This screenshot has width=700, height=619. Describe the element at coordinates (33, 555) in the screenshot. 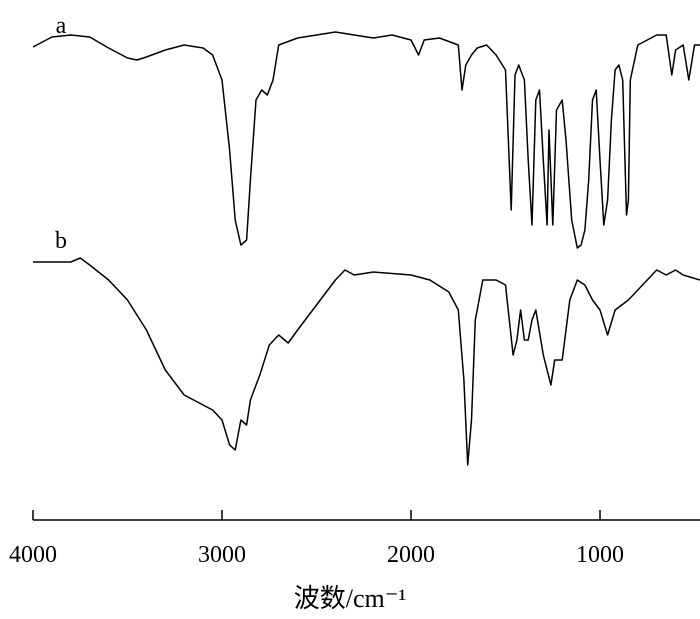

I see `x-tick-label: 4000` at that location.